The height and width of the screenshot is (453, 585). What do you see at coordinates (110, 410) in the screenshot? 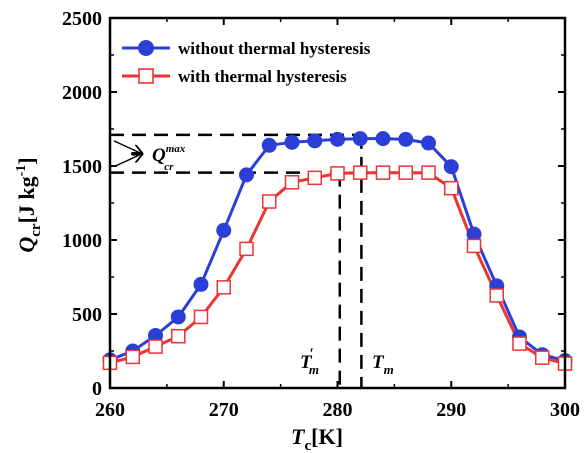
I see `x-tick-label: 260` at bounding box center [110, 410].